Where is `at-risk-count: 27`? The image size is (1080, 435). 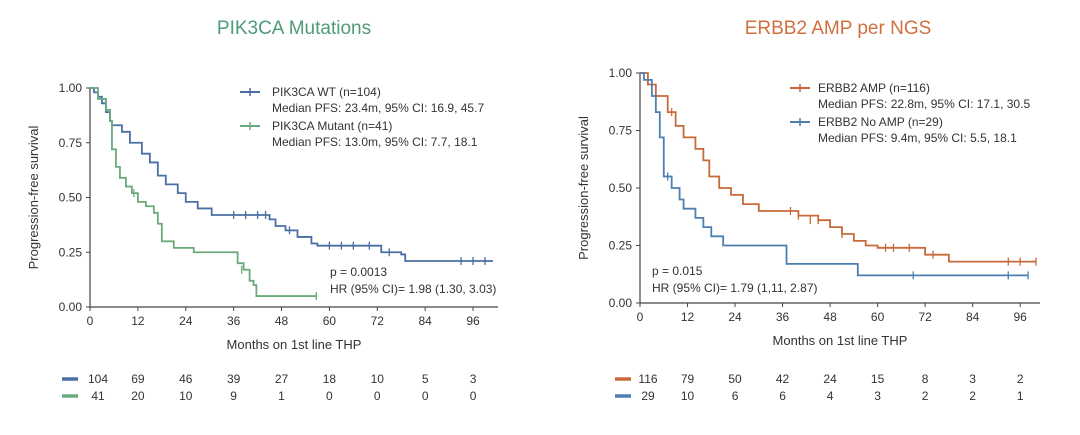
at-risk-count: 27 is located at coordinates (282, 379).